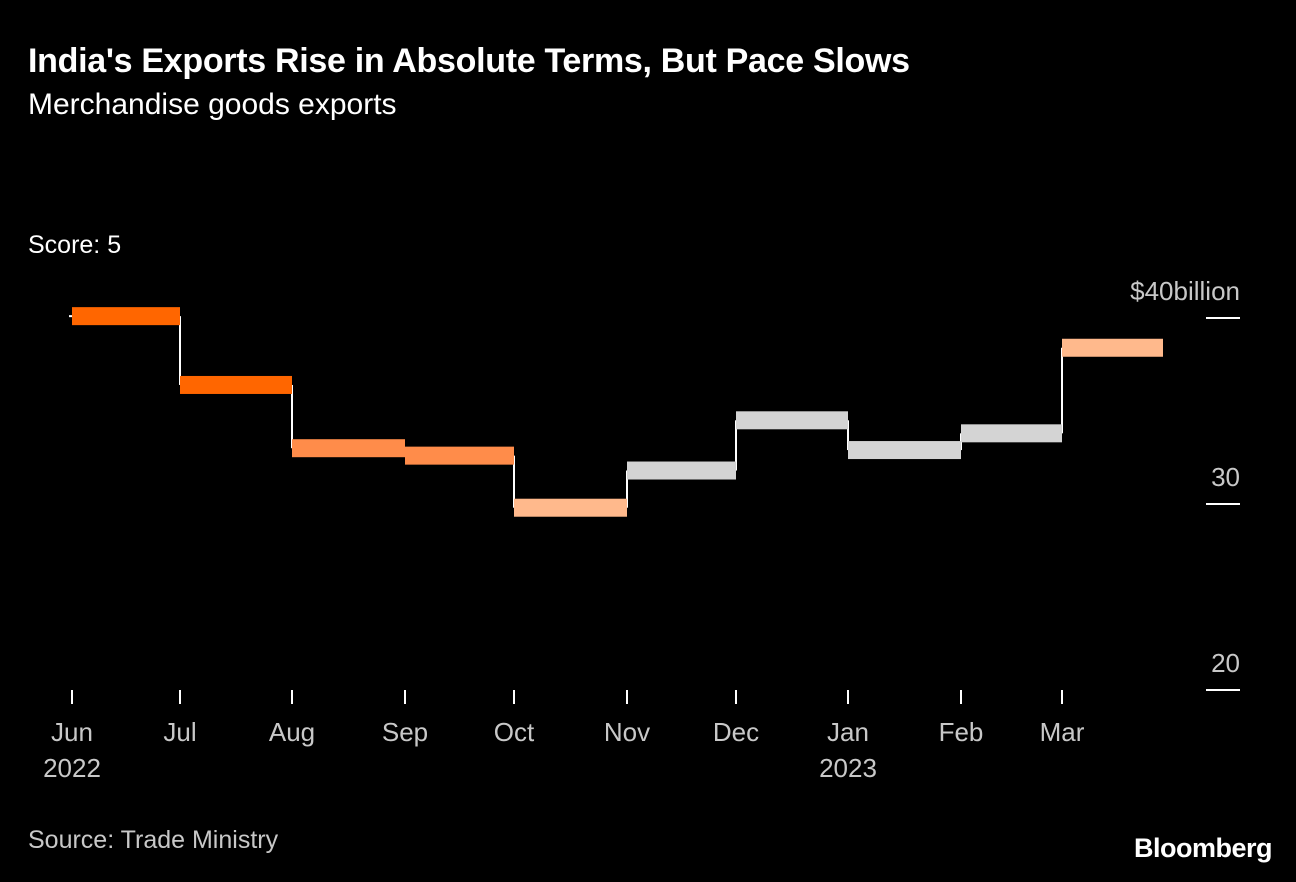 The height and width of the screenshot is (882, 1296). Describe the element at coordinates (179, 732) in the screenshot. I see `x-tick-label-jul: Jul` at that location.